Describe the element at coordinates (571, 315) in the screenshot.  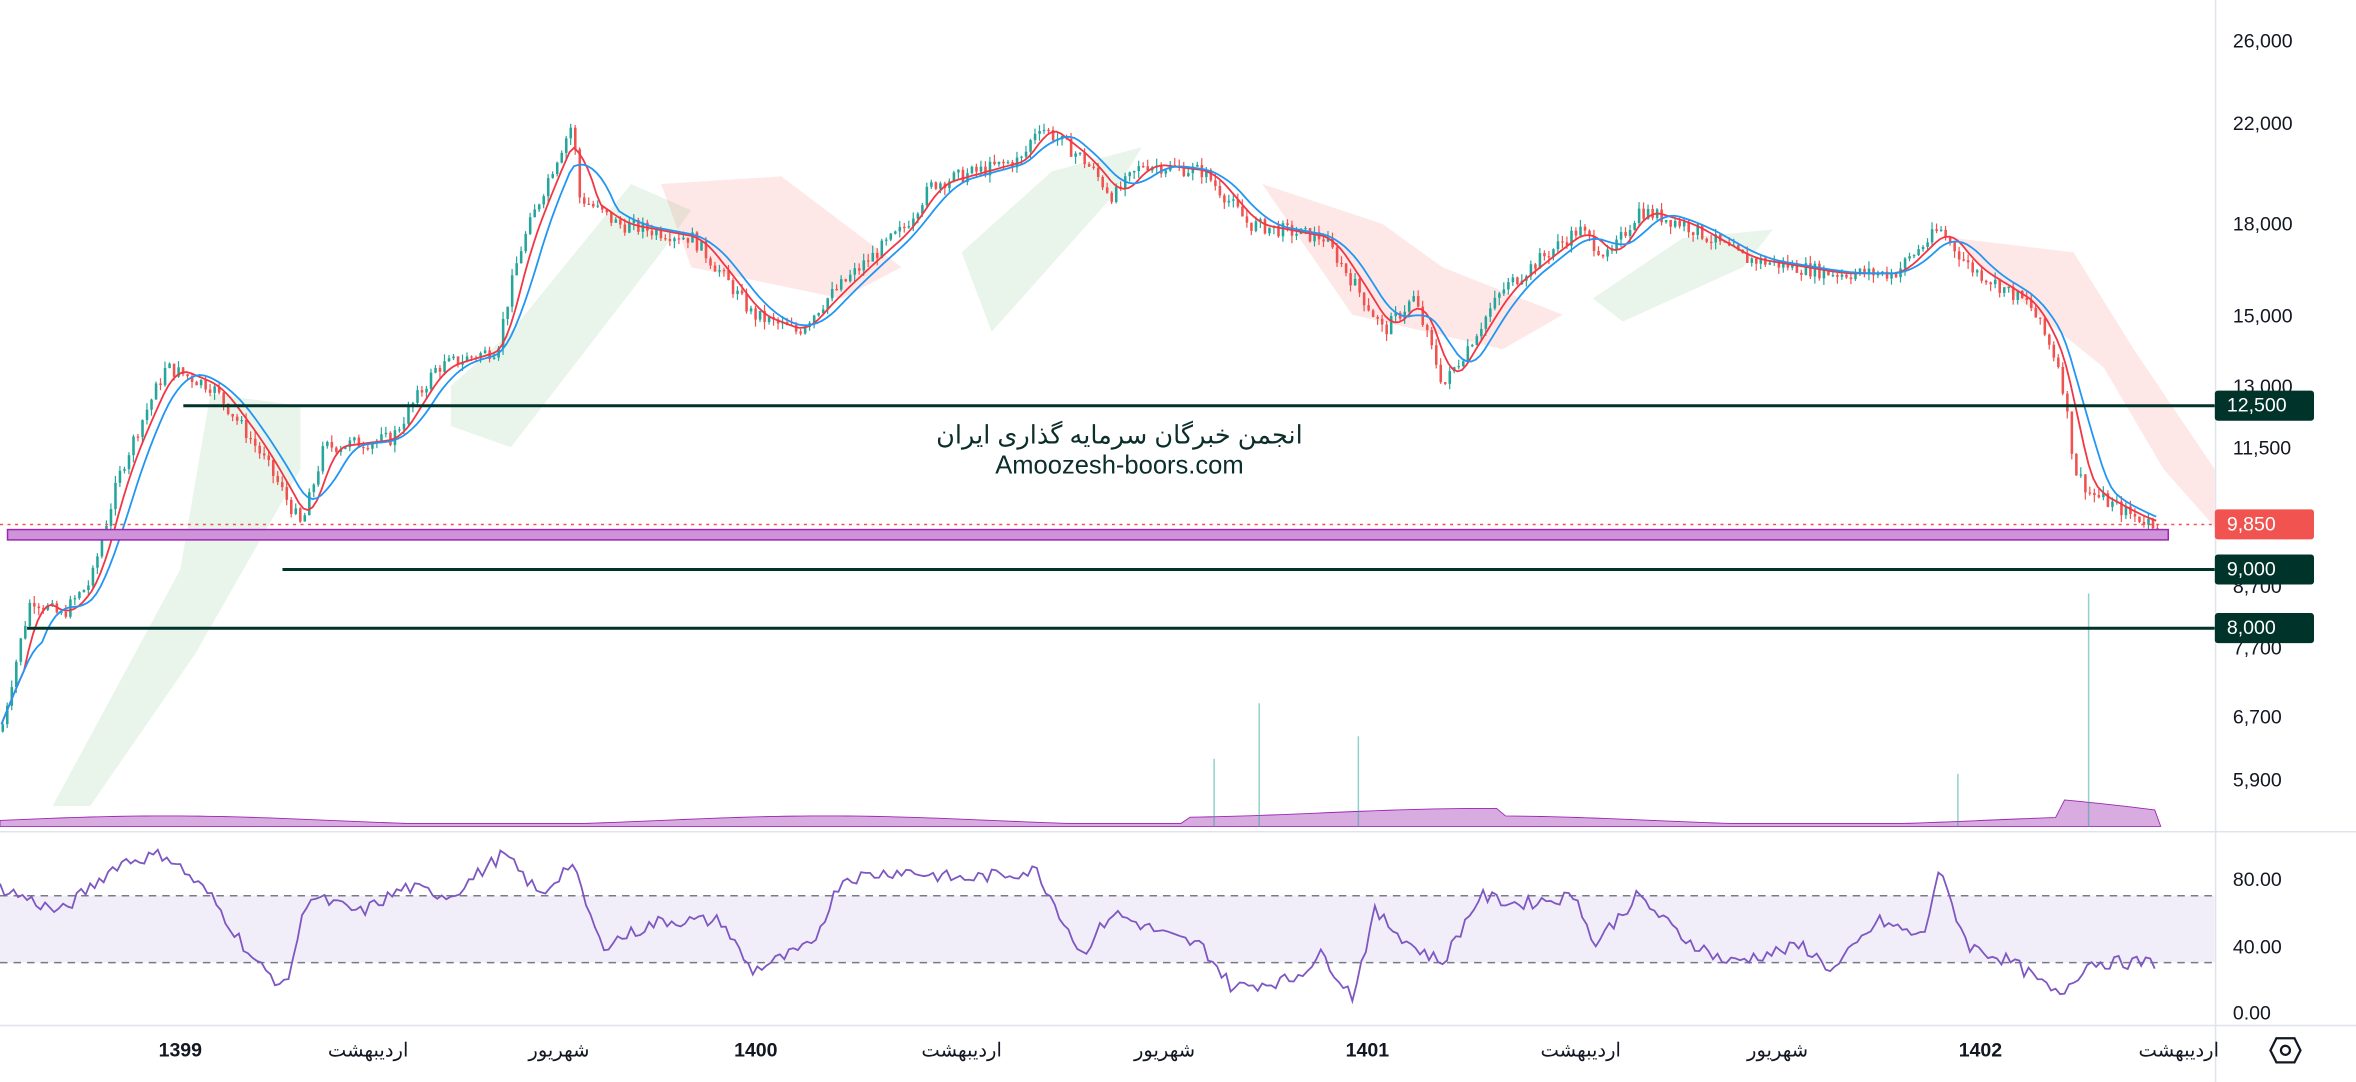
I see `ichimoku-cloud` at that location.